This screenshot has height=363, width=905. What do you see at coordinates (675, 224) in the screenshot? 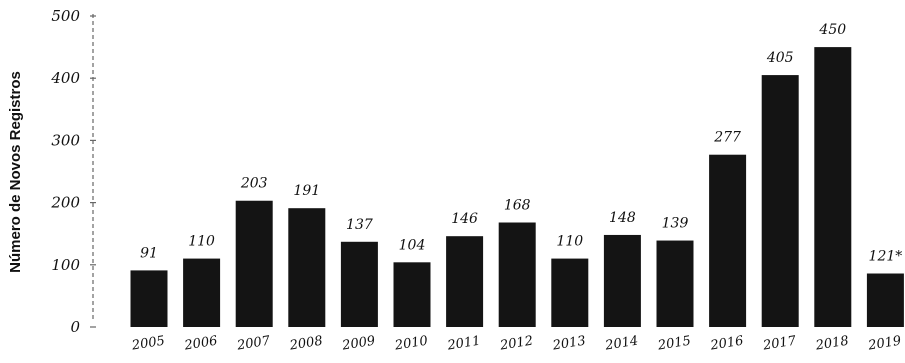
I see `data-label: 139` at bounding box center [675, 224].